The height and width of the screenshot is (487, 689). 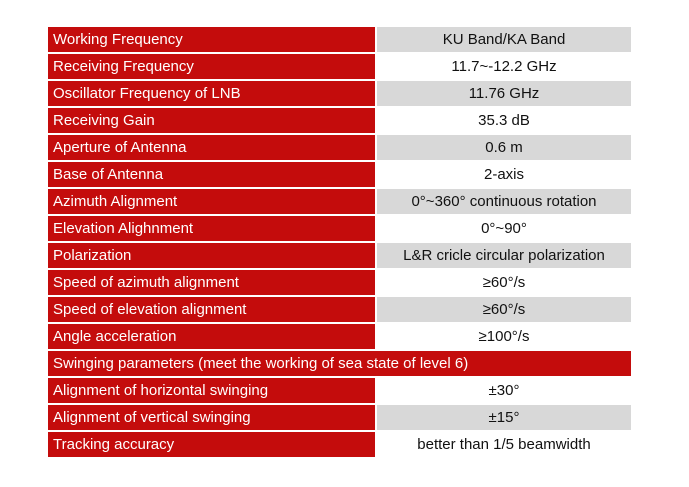 I want to click on row-value: ≥100°/s, so click(x=504, y=337).